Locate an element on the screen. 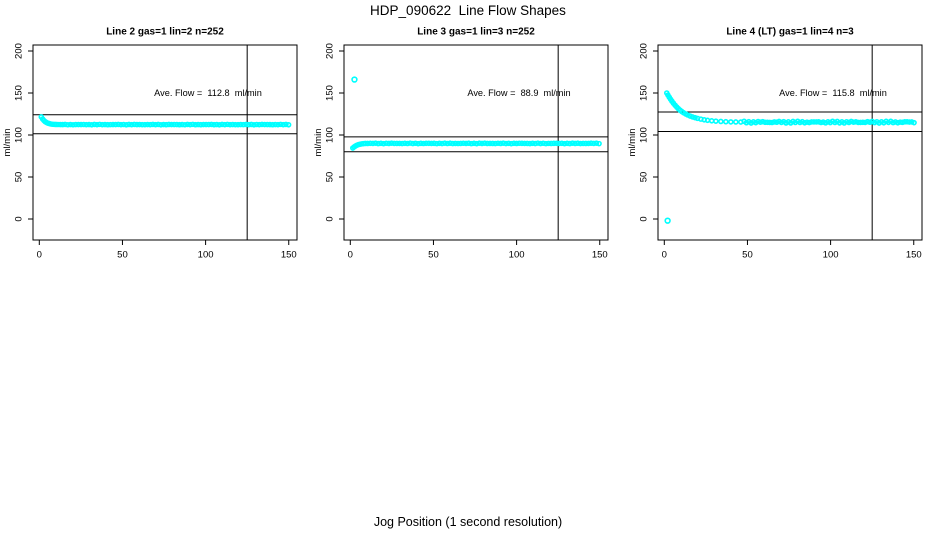 This screenshot has height=540, width=936. x-tick-label: 50 is located at coordinates (747, 255).